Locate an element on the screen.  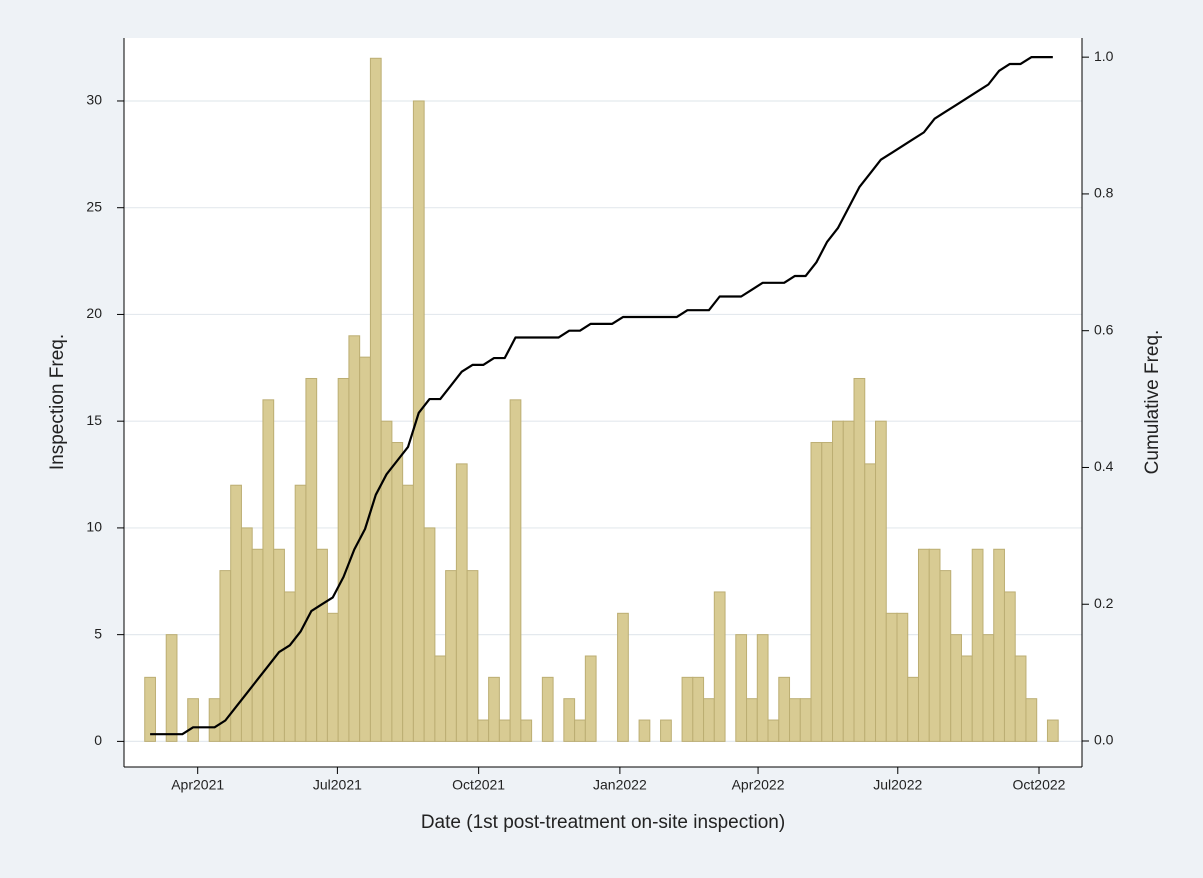
x-tick-label: Oct2022 is located at coordinates (1039, 785).